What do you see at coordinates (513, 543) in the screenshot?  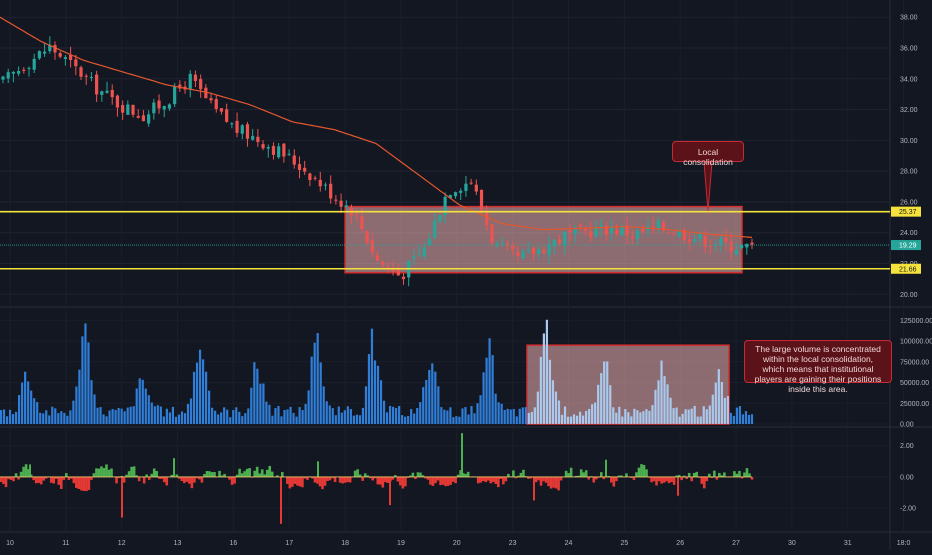 I see `time-tick-label: 23` at bounding box center [513, 543].